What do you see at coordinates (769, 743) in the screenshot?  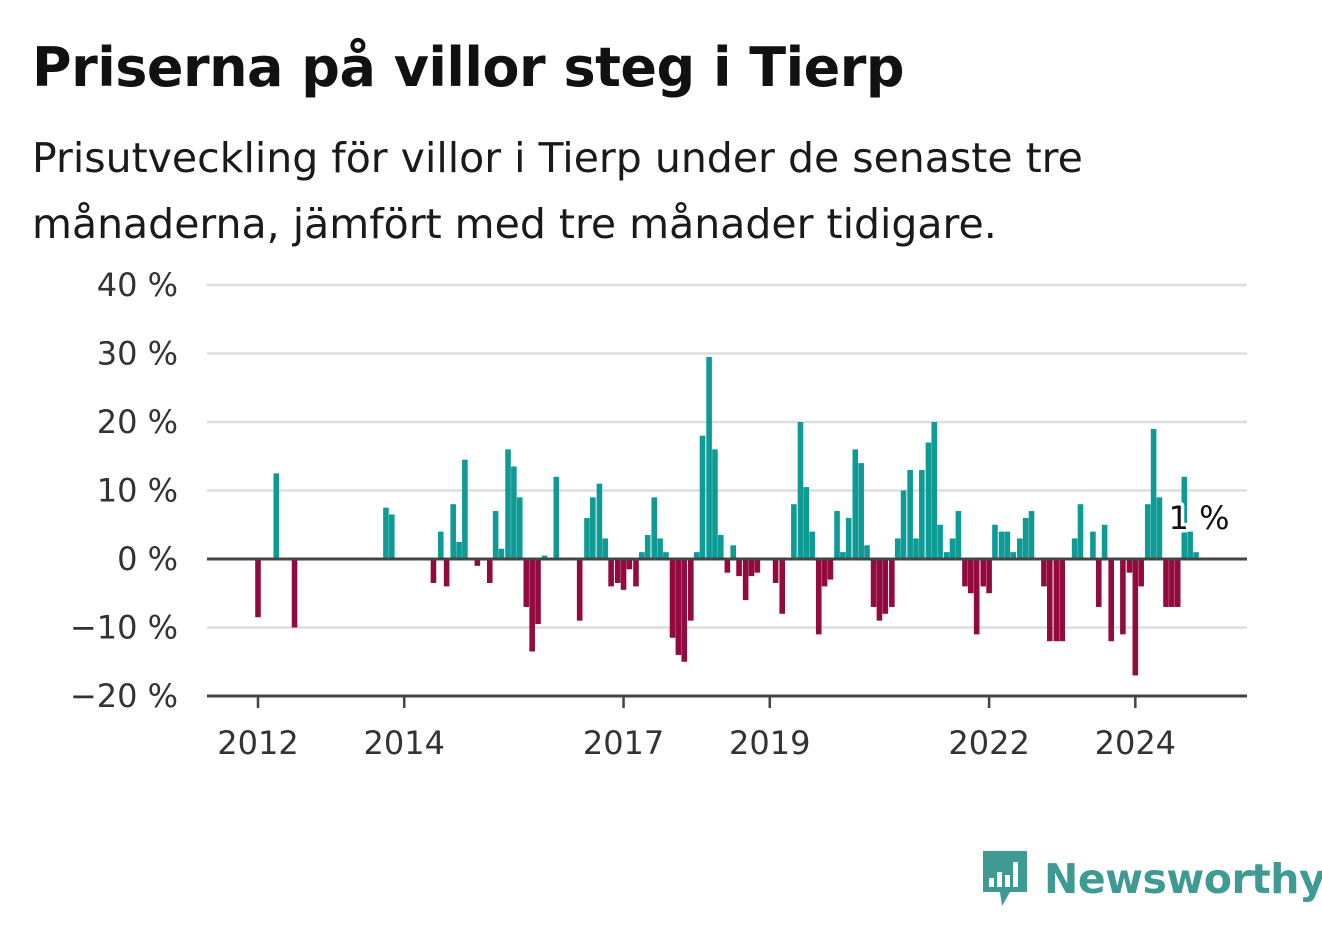 I see `x-tick-label: 2019` at bounding box center [769, 743].